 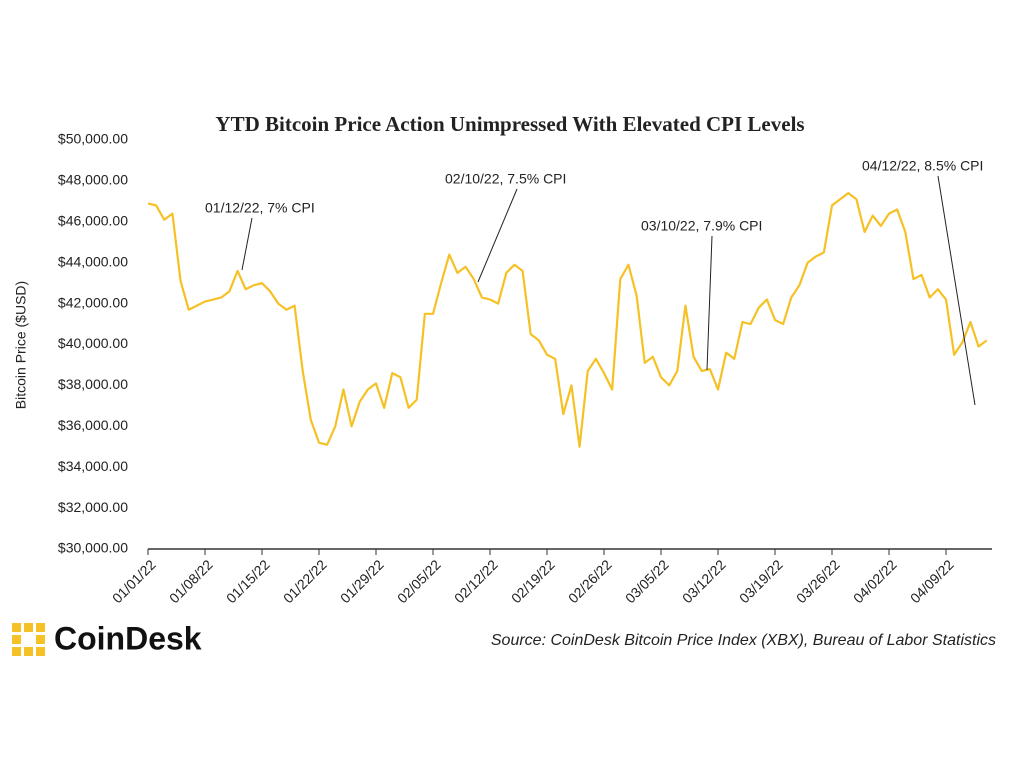 What do you see at coordinates (818, 581) in the screenshot?
I see `x-tick-label: 03/26/22` at bounding box center [818, 581].